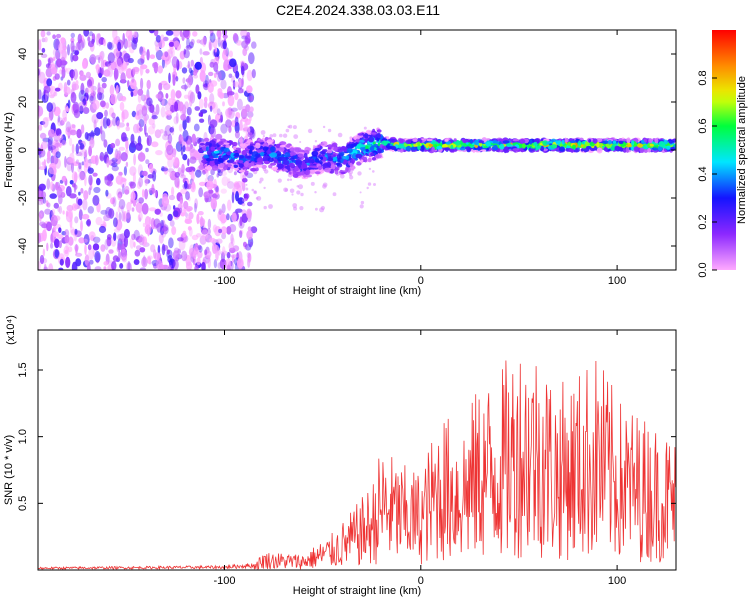 This screenshot has width=750, height=600. I want to click on y-tick-label: -20, so click(23, 198).